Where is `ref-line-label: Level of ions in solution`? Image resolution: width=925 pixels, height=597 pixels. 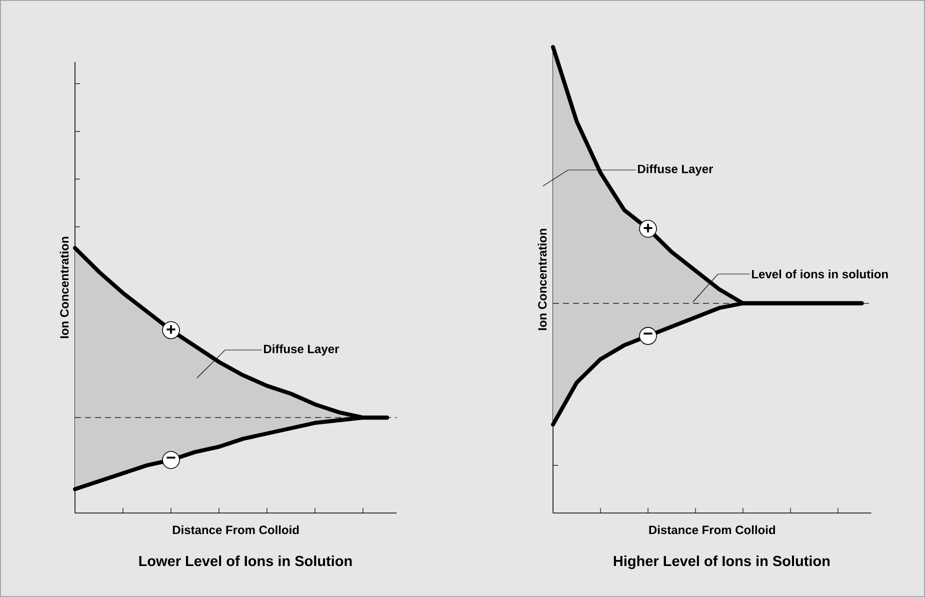
ref-line-label: Level of ions in solution is located at coordinates (820, 274).